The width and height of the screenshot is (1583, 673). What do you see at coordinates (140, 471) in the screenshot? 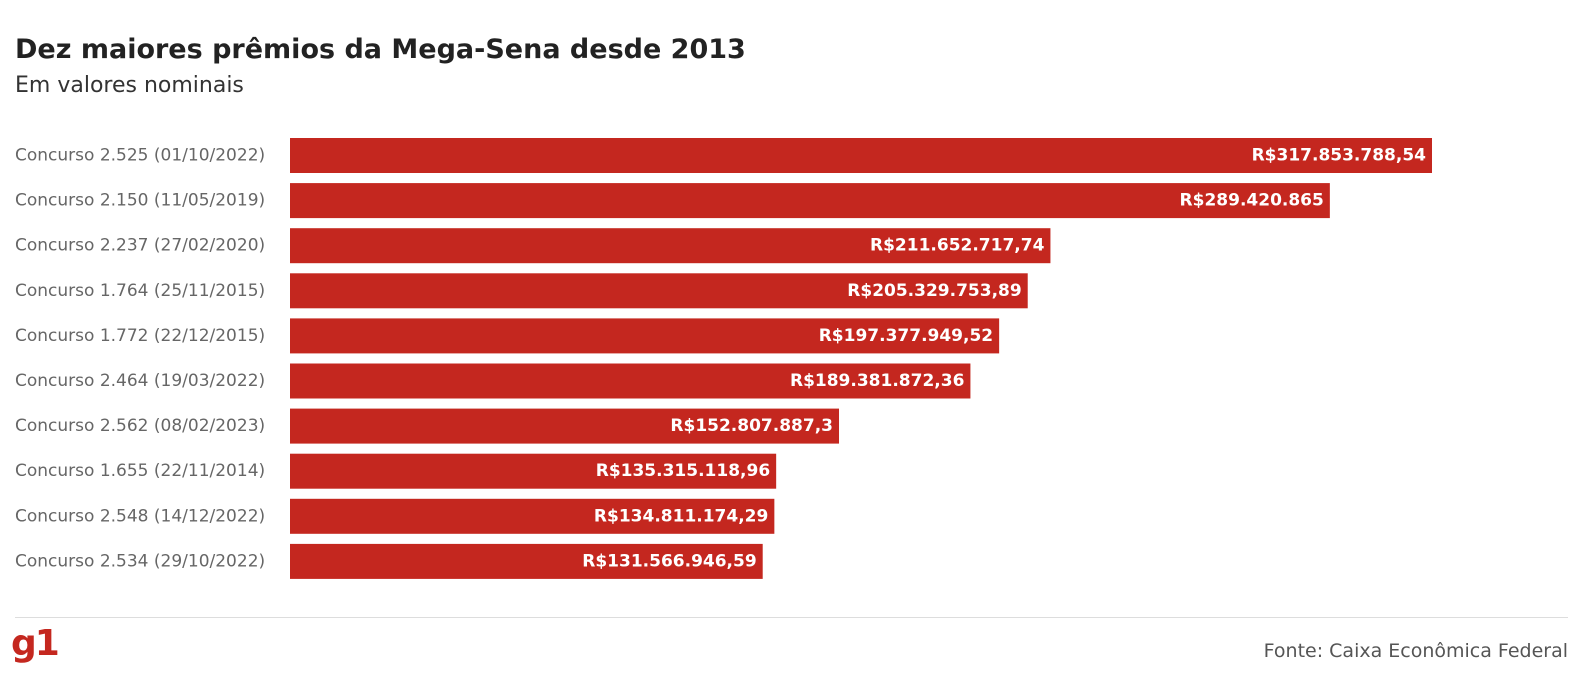
I see `category-label: Concurso 1.655 (22/11/2014)` at bounding box center [140, 471].